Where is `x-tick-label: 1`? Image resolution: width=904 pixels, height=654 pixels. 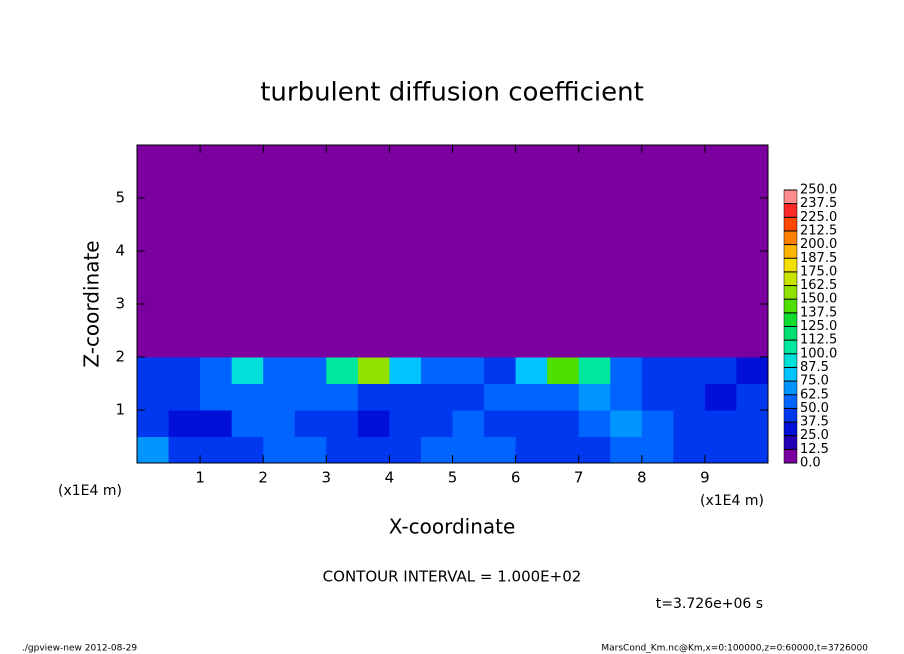 x-tick-label: 1 is located at coordinates (200, 478).